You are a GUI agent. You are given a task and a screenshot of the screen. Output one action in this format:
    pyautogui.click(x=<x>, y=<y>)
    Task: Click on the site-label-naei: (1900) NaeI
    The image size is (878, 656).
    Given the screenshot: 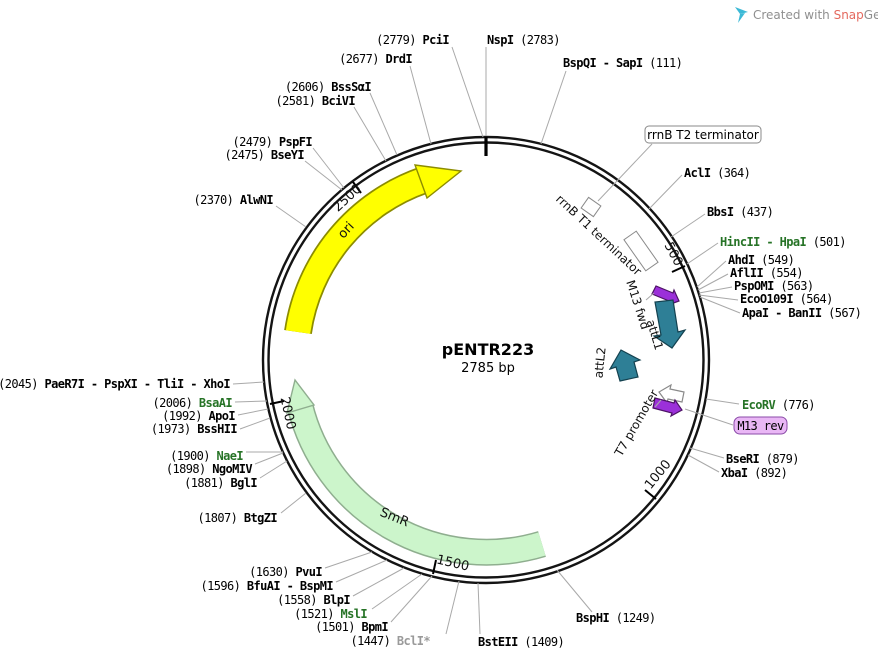 What is the action you would take?
    pyautogui.click(x=207, y=456)
    